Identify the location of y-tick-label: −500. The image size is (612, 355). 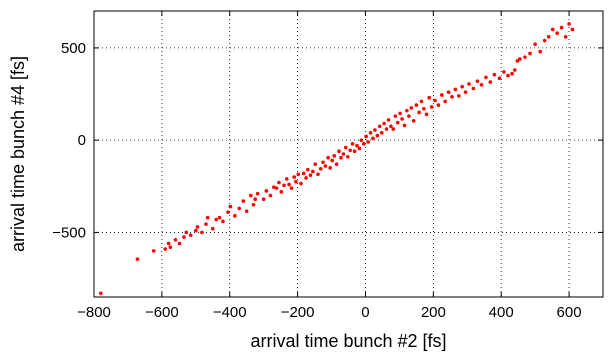
(69, 232).